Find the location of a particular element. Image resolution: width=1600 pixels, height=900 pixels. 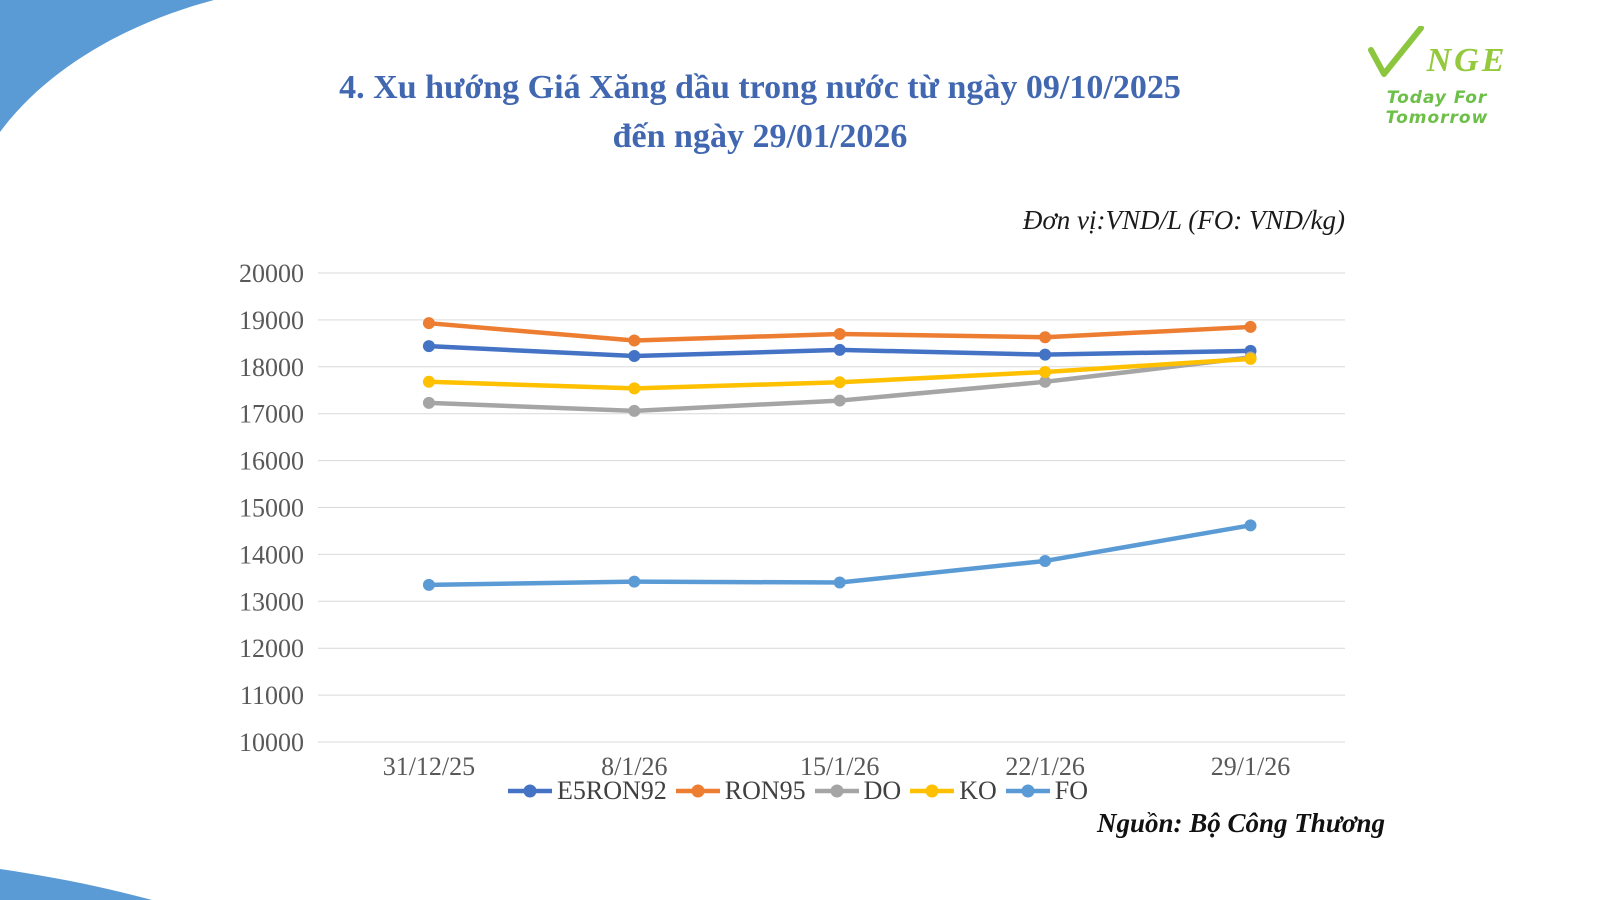

legend-label: KO is located at coordinates (978, 790).